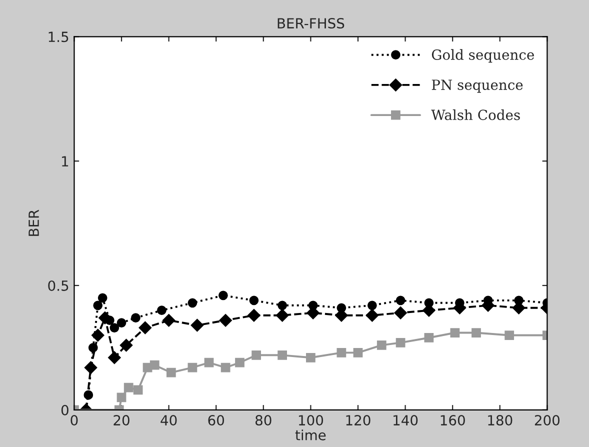 The width and height of the screenshot is (589, 447). What do you see at coordinates (477, 86) in the screenshot?
I see `legend-label: PN sequence` at bounding box center [477, 86].